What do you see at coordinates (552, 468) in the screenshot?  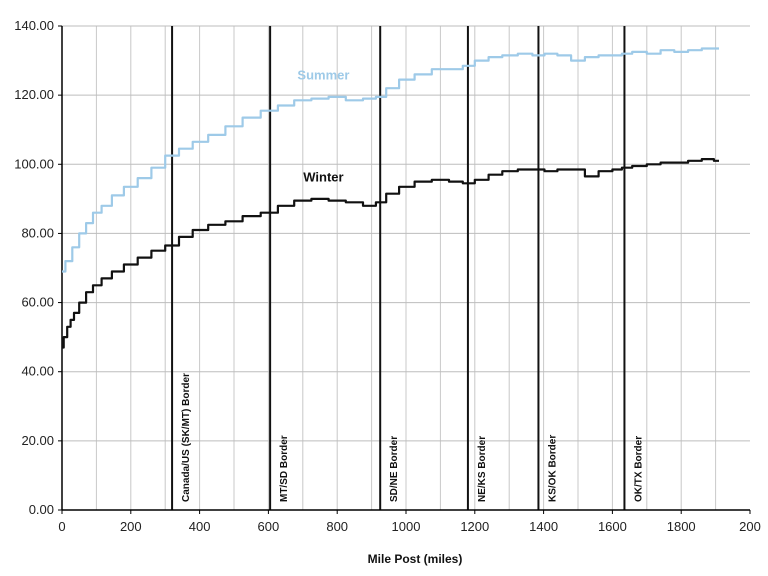 I see `border-label: KS/OK Border` at bounding box center [552, 468].